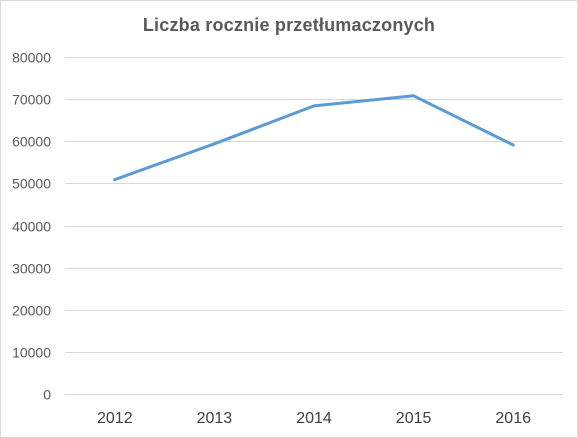 This screenshot has height=438, width=578. What do you see at coordinates (31, 184) in the screenshot?
I see `y-tick-label: 50000` at bounding box center [31, 184].